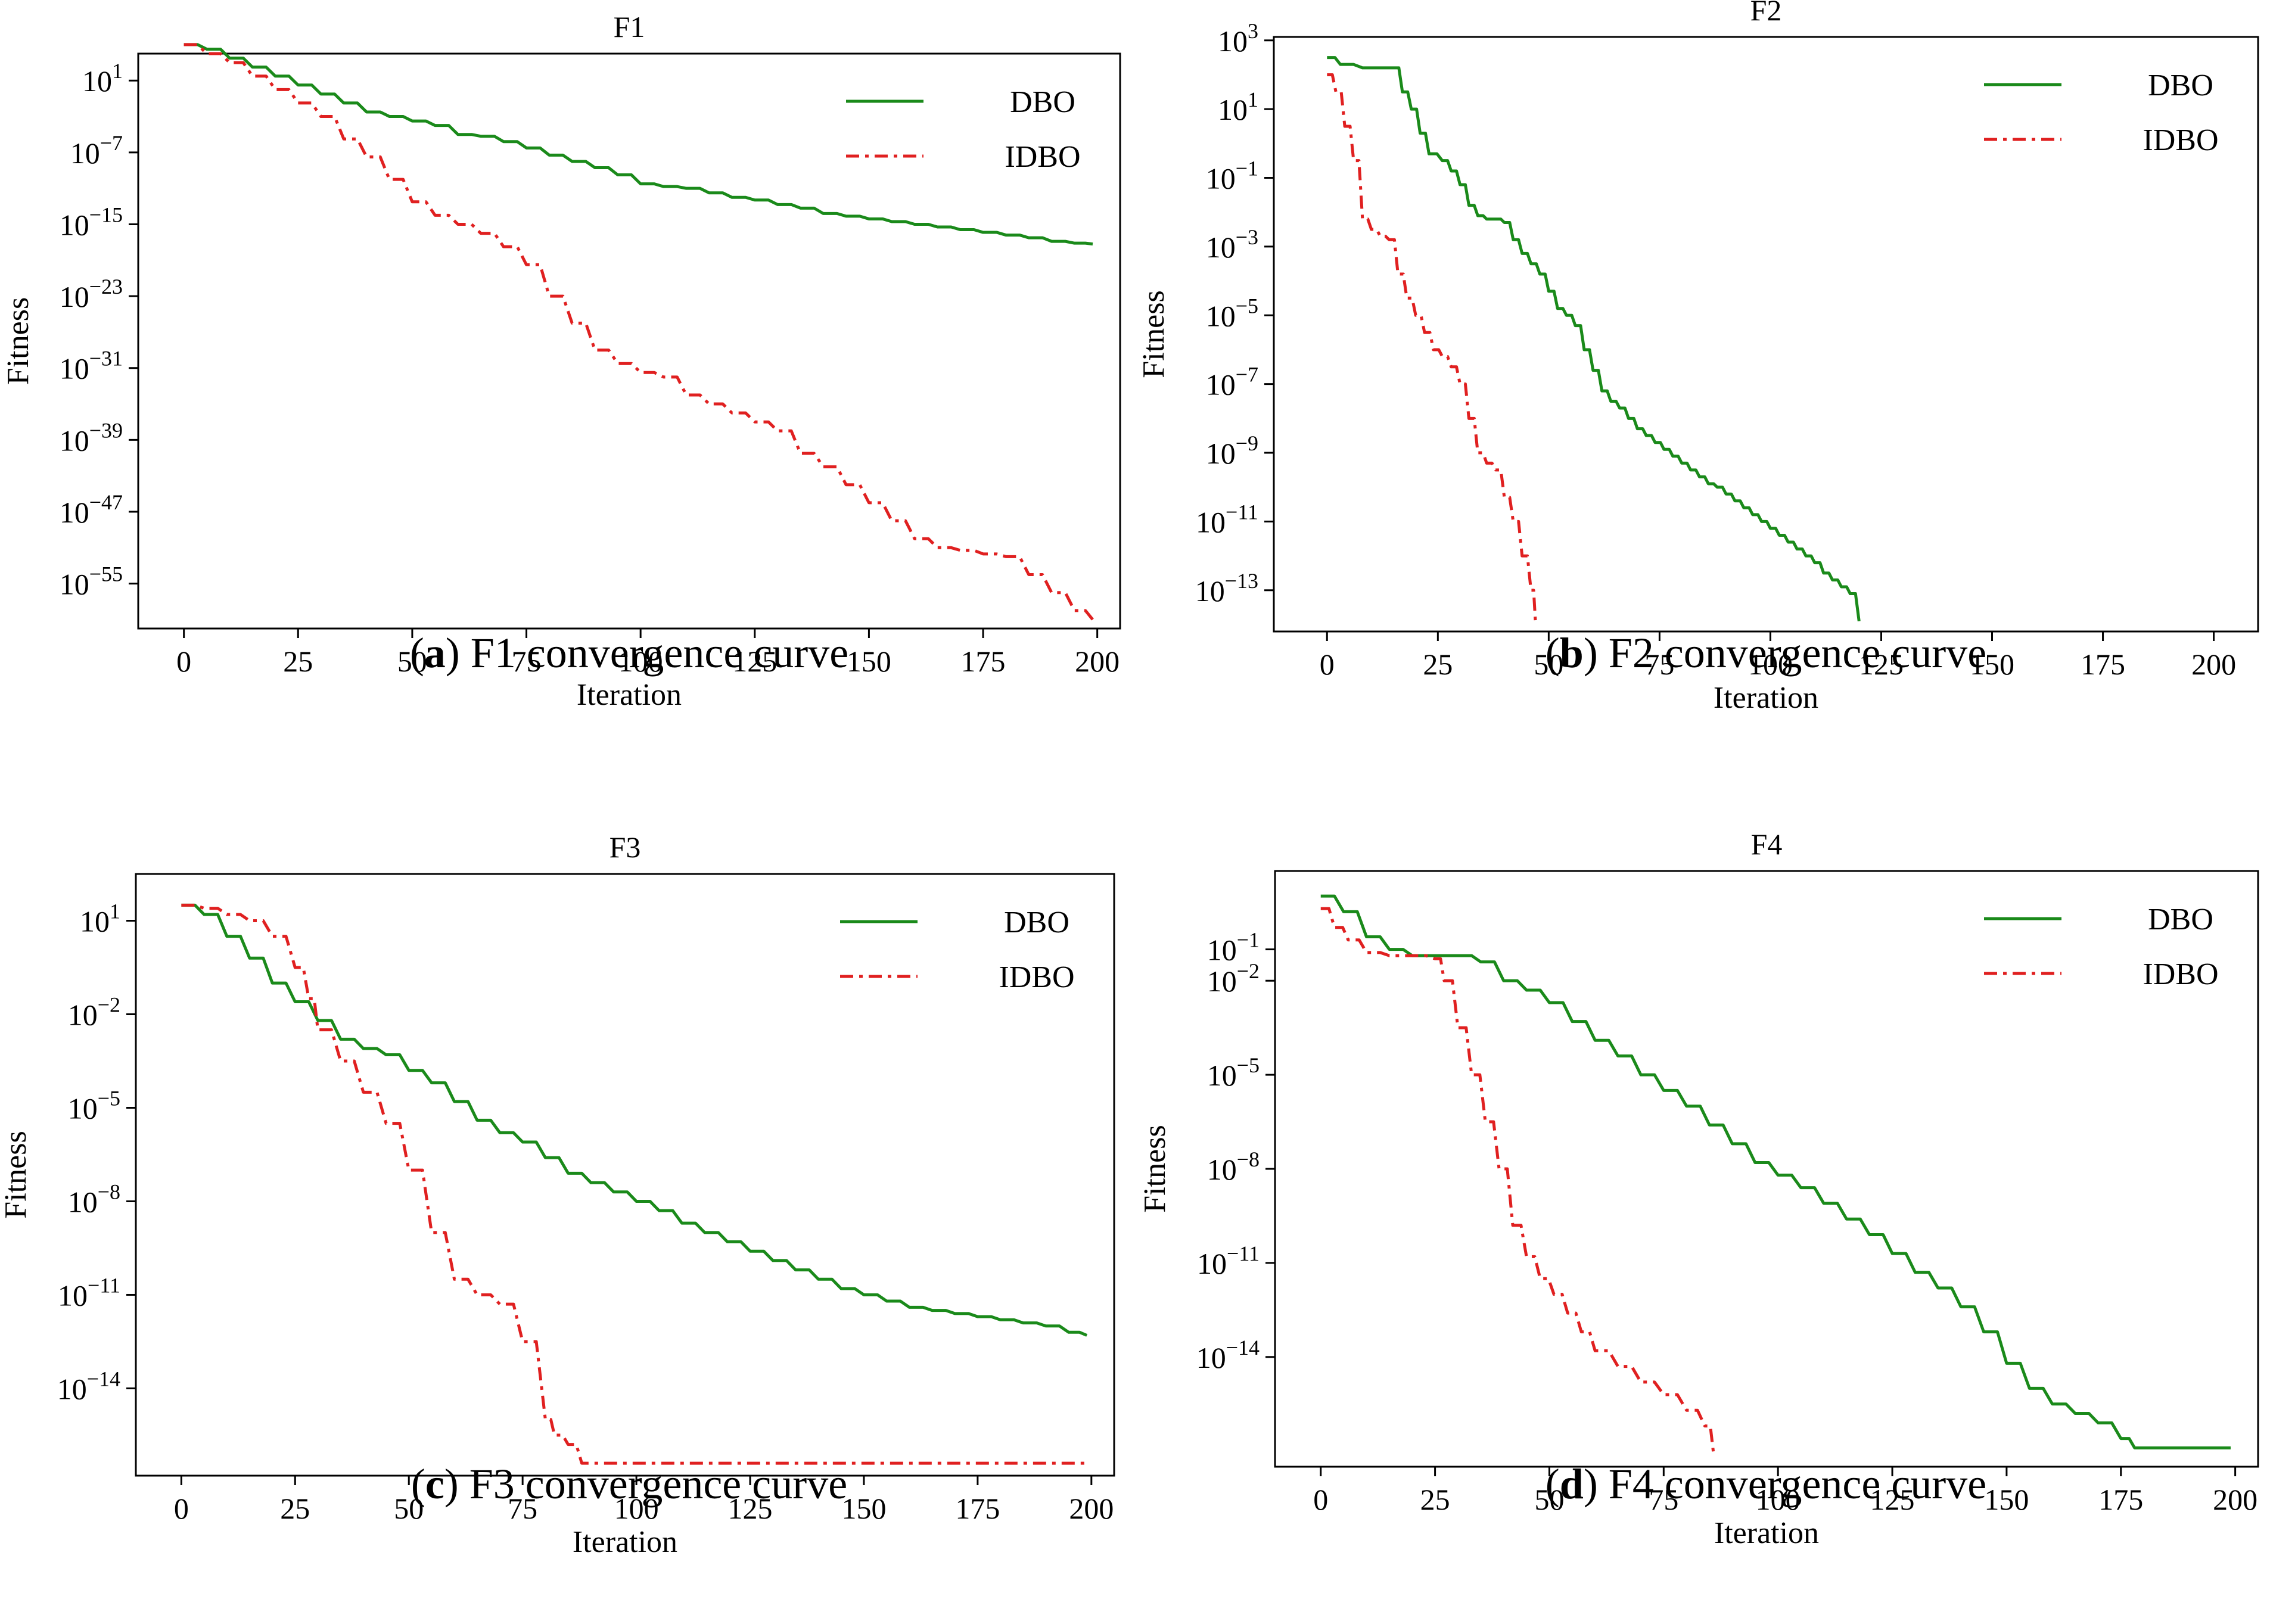 The height and width of the screenshot is (1624, 2270). Describe the element at coordinates (91, 509) in the screenshot. I see `y-tick-label: 10⁻⁴⁷` at that location.